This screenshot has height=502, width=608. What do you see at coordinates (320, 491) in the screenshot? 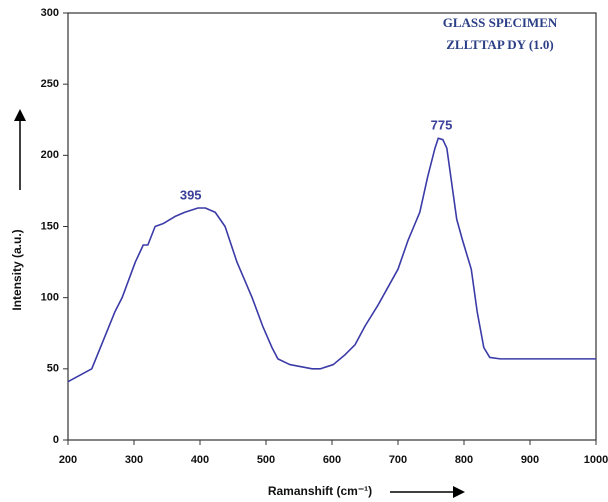
I see `x-axis-label: Ramanshift (cm⁻¹)` at bounding box center [320, 491].